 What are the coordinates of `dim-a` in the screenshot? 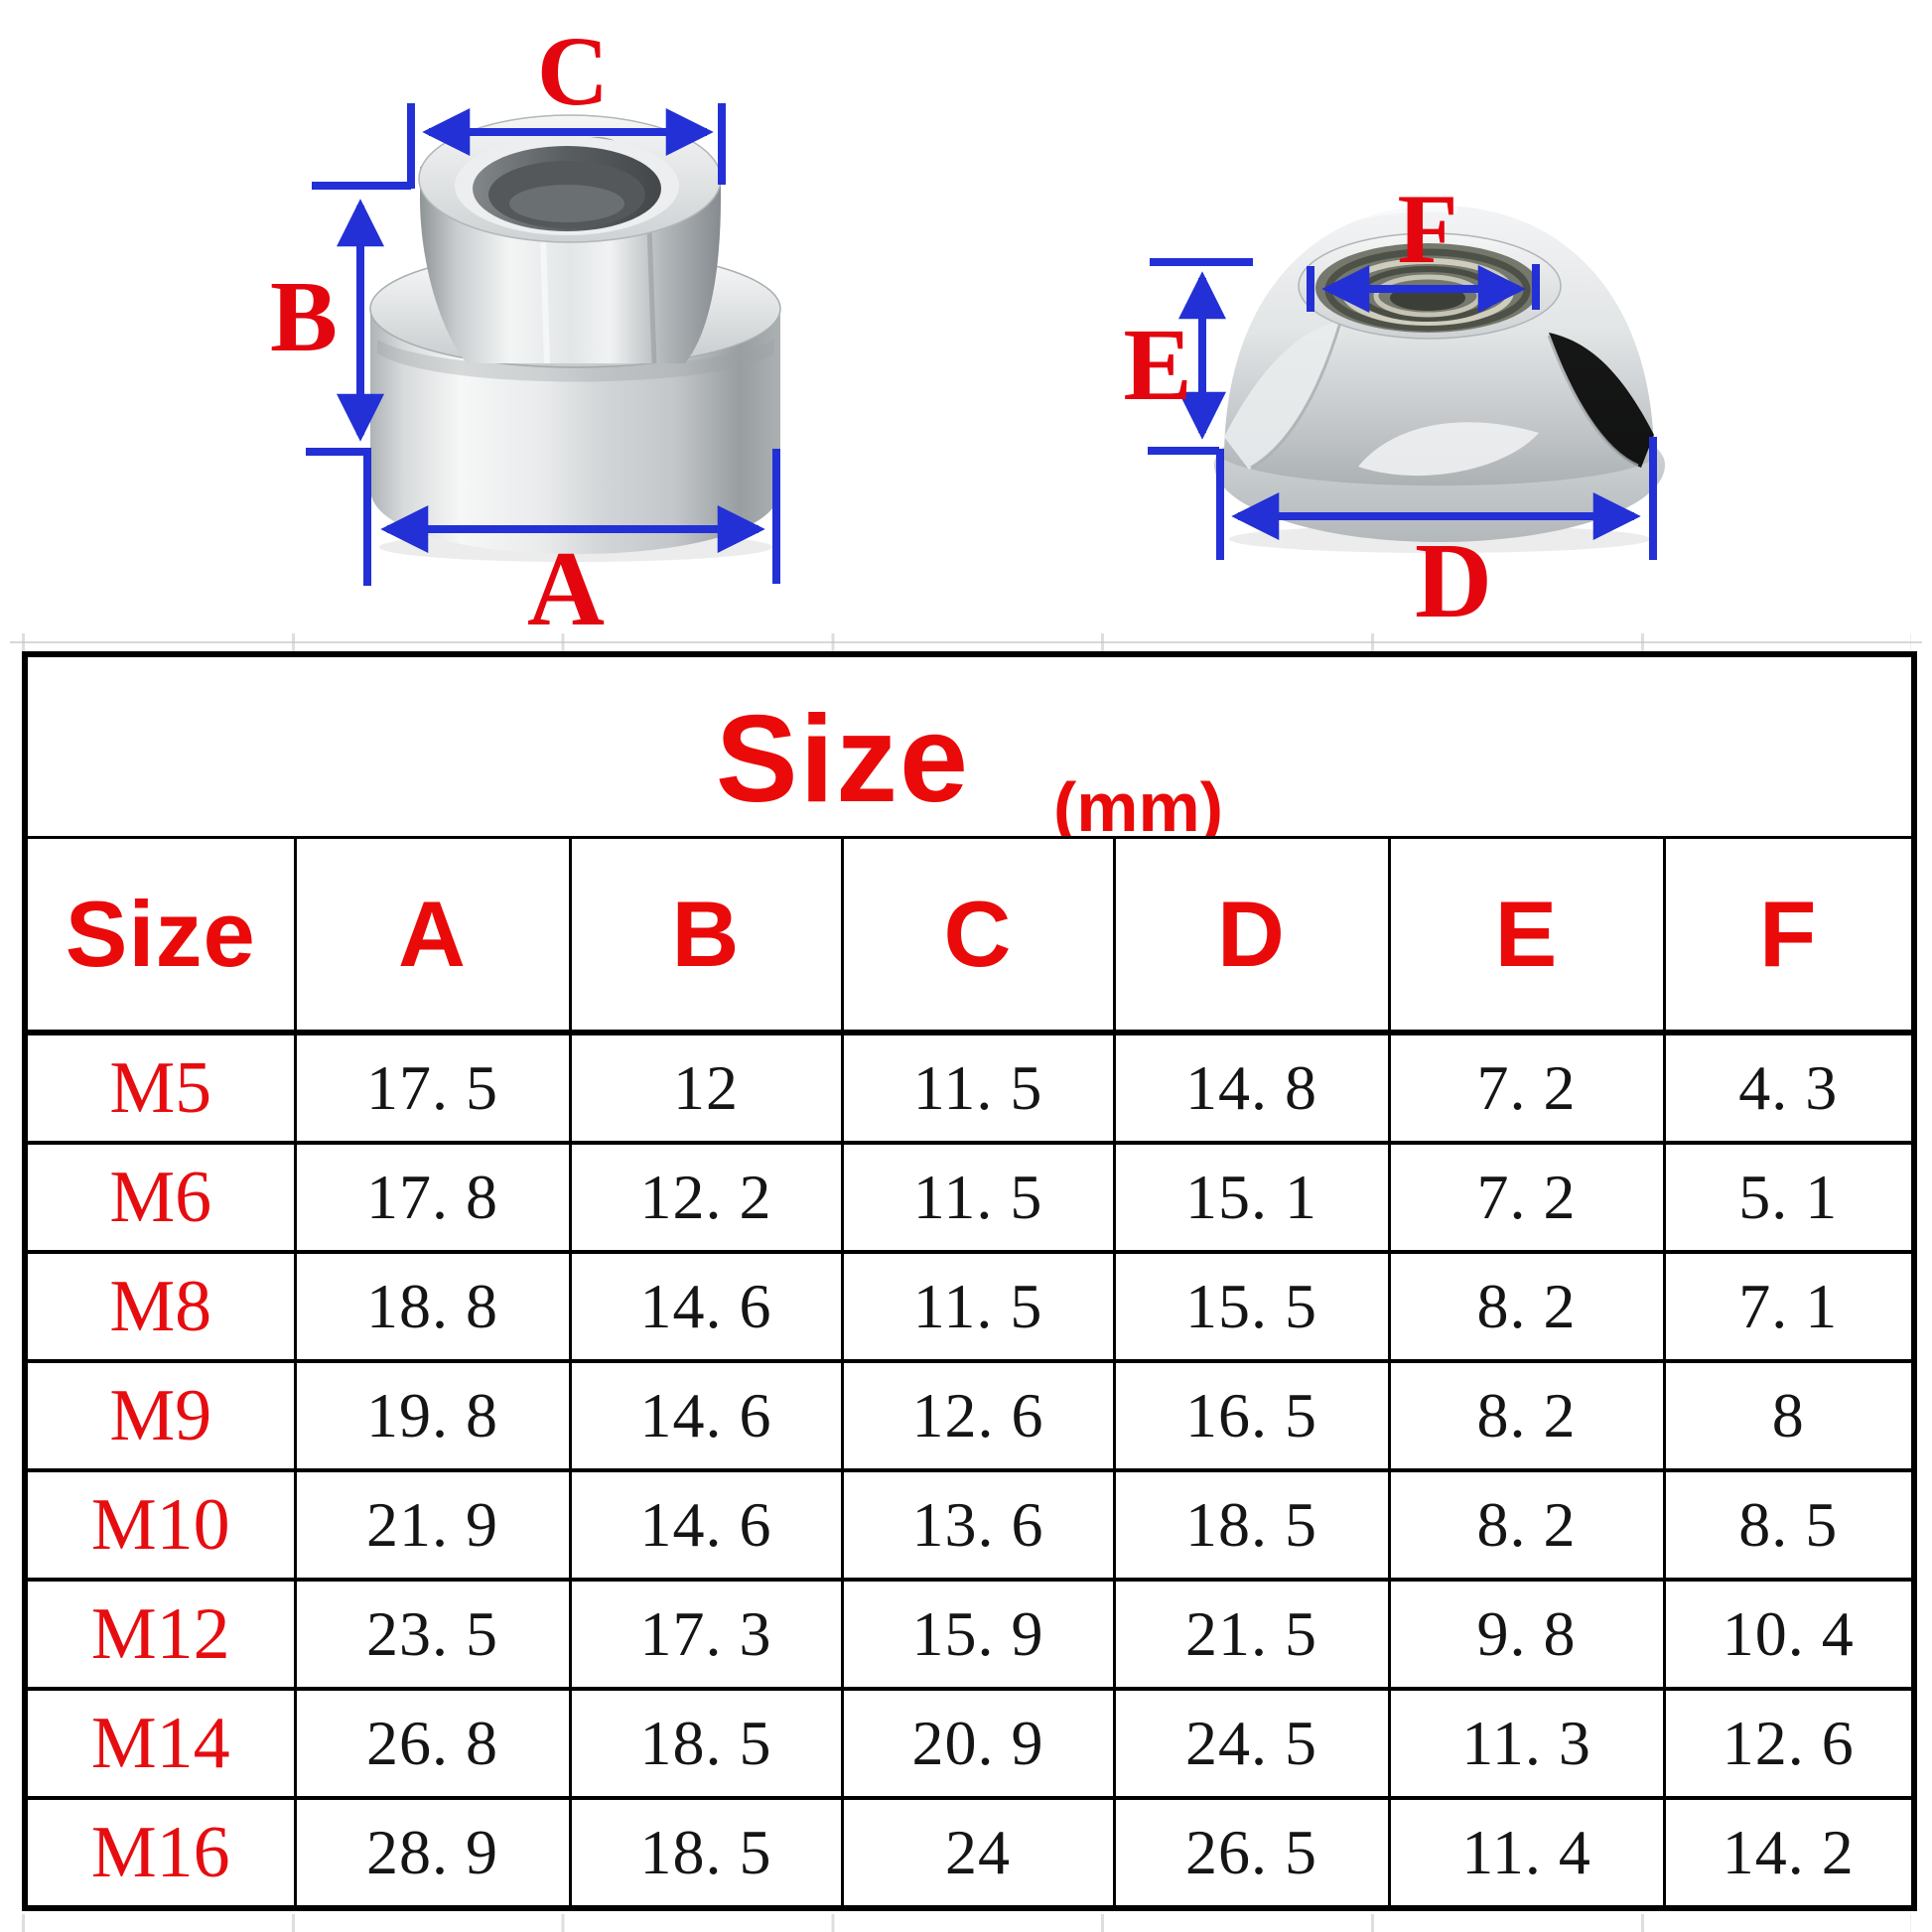 It's located at (572, 517).